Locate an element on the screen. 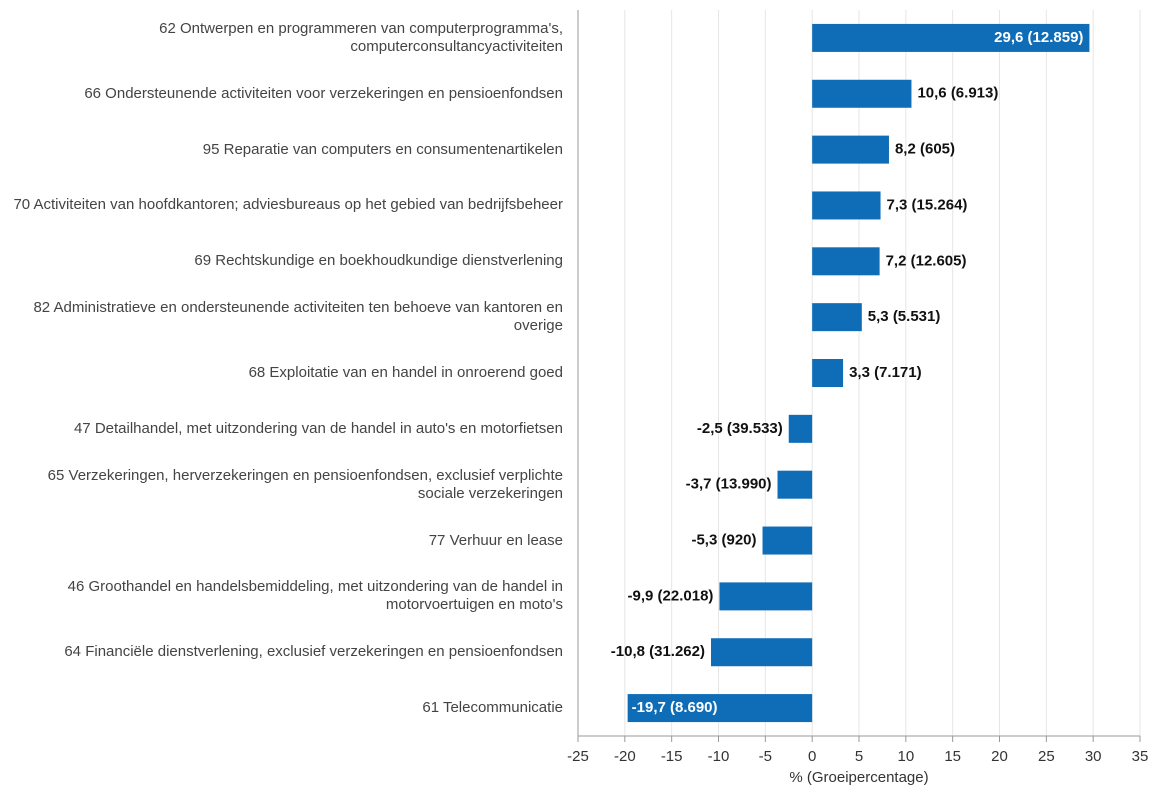 The height and width of the screenshot is (789, 1152). value-label: -2,5 (39.533) is located at coordinates (740, 428).